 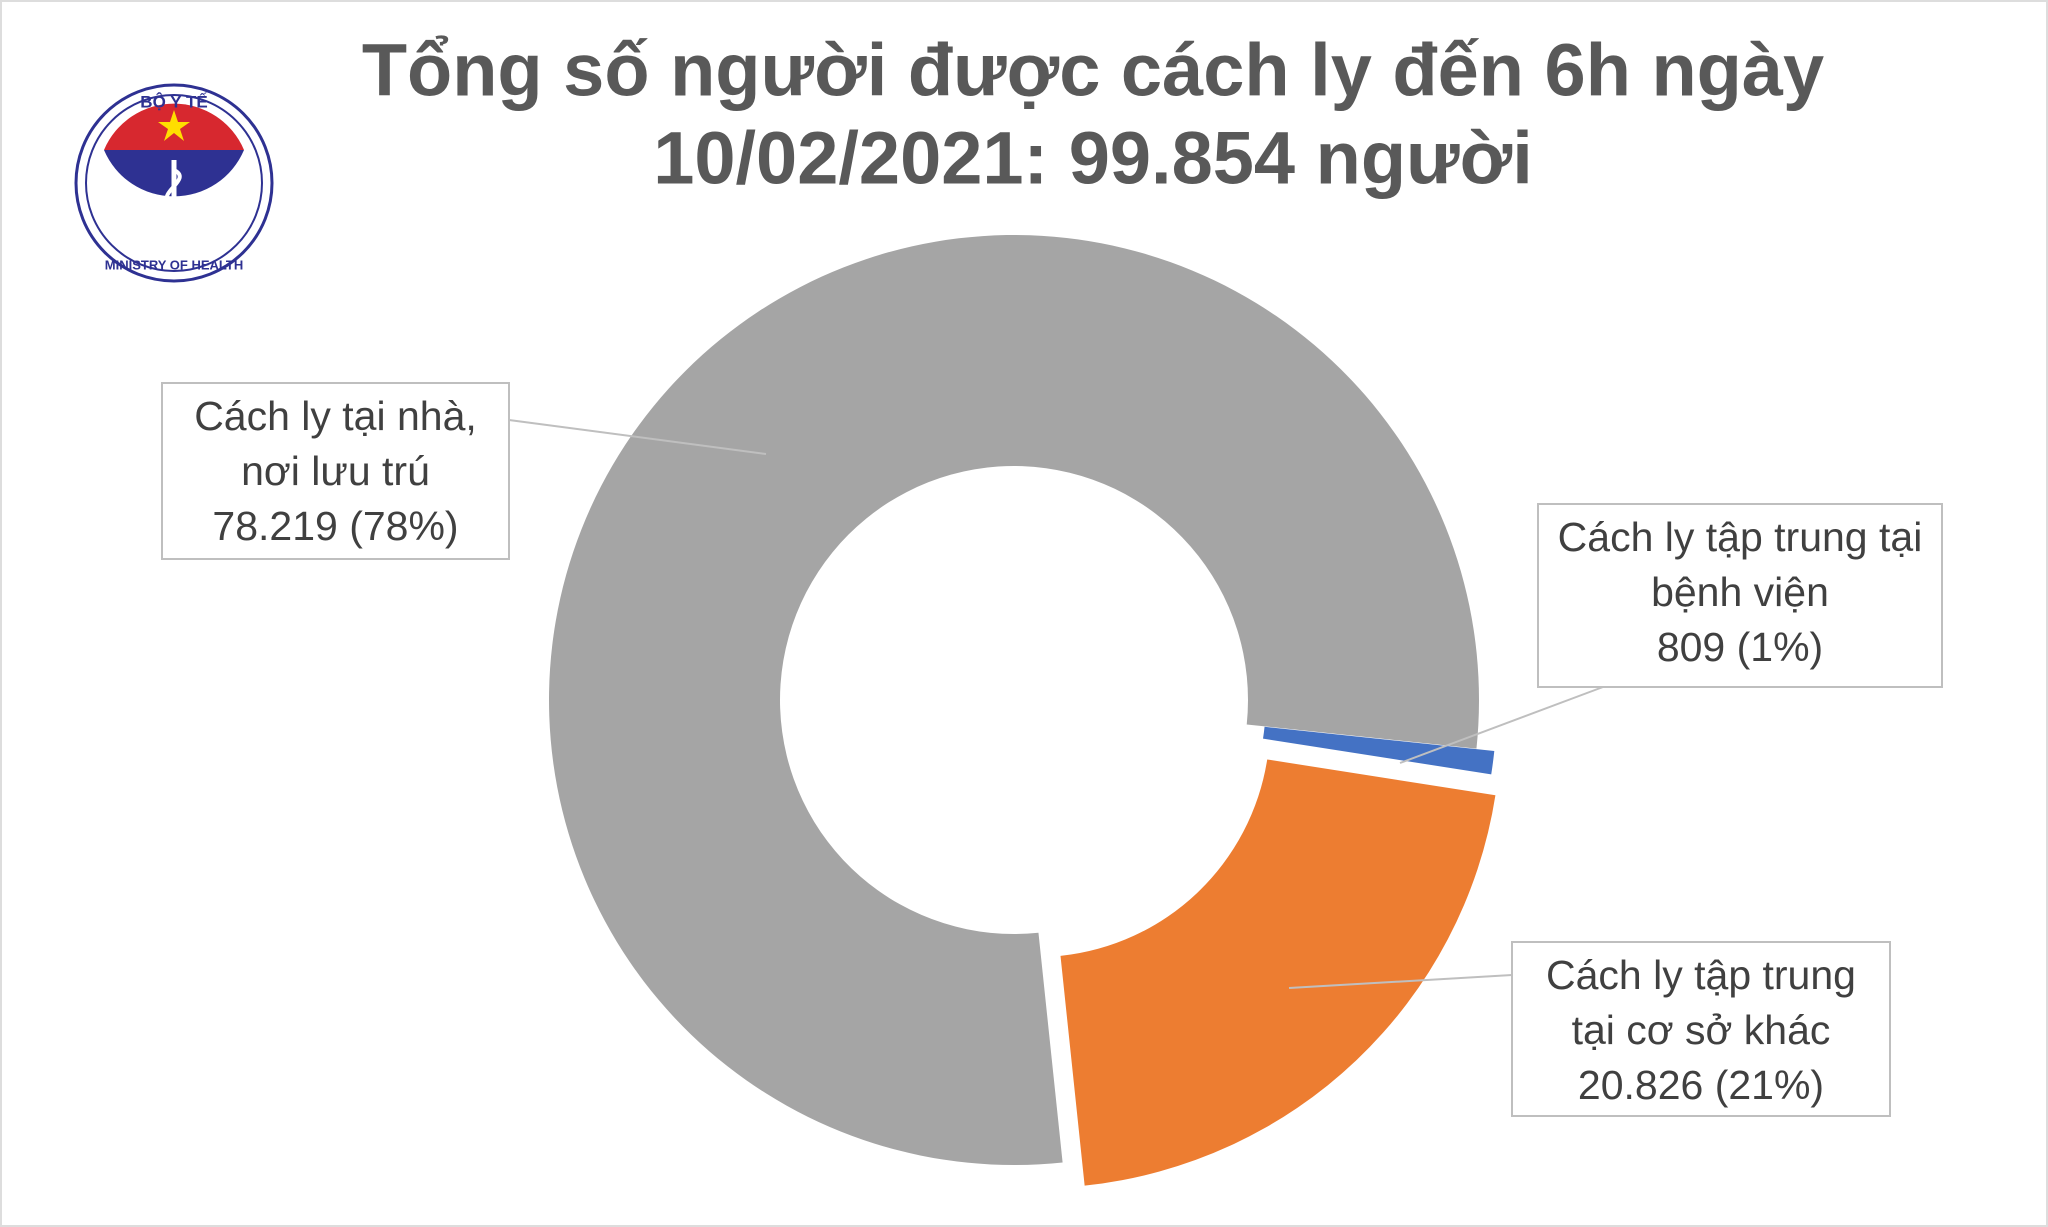 What do you see at coordinates (174, 125) in the screenshot?
I see `logo-star` at bounding box center [174, 125].